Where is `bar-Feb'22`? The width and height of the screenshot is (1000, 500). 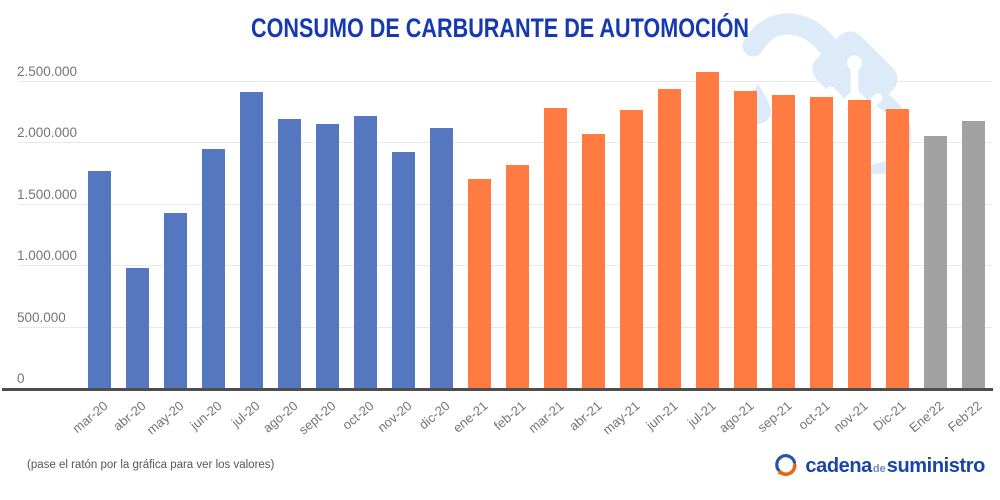 bar-Feb'22 is located at coordinates (973, 254).